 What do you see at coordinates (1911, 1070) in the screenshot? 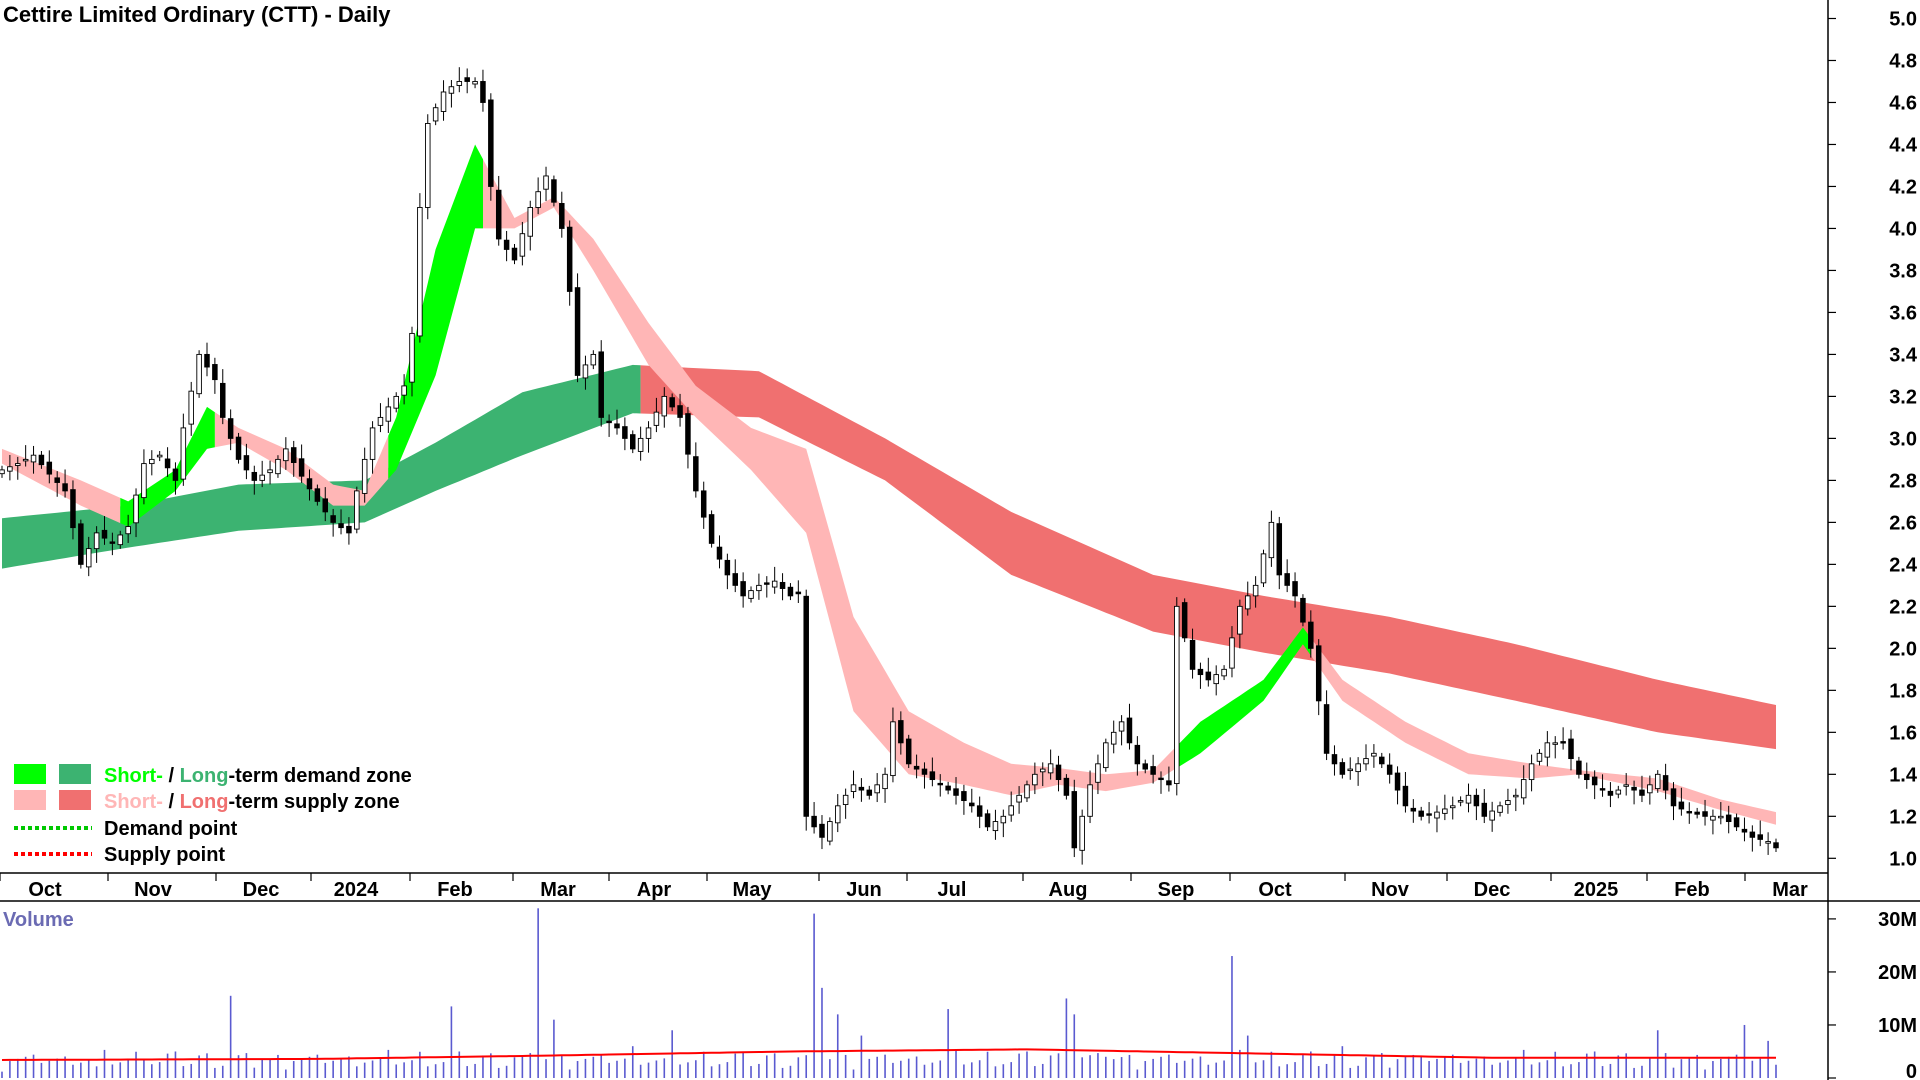
I see `volume-tick-label: 0` at bounding box center [1911, 1070].